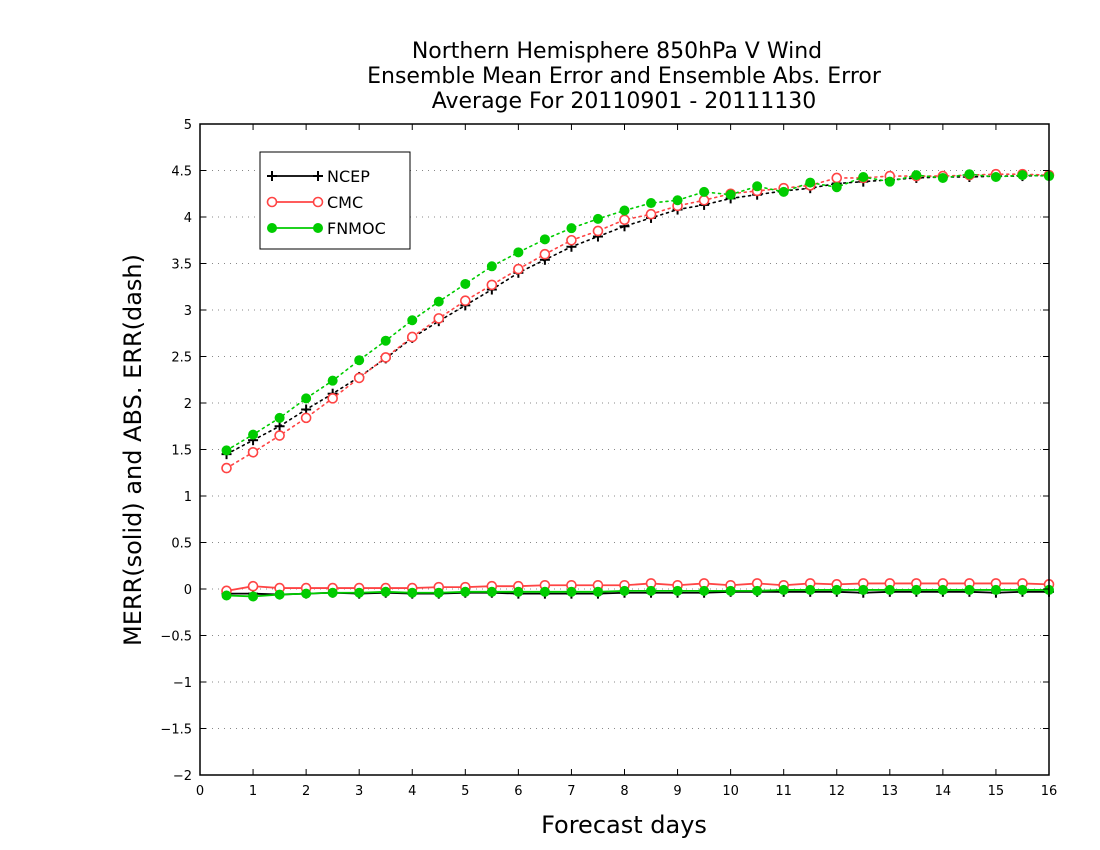 This screenshot has height=850, width=1100. I want to click on legend-label-cmc: CMC, so click(345, 202).